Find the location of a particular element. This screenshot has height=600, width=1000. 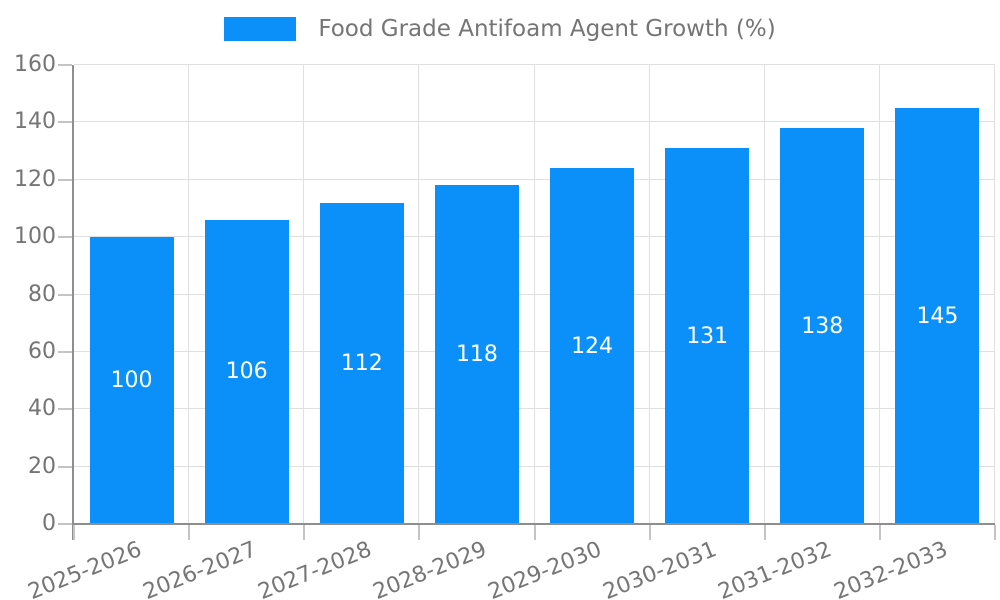

bar-value-label: 145 is located at coordinates (937, 316).